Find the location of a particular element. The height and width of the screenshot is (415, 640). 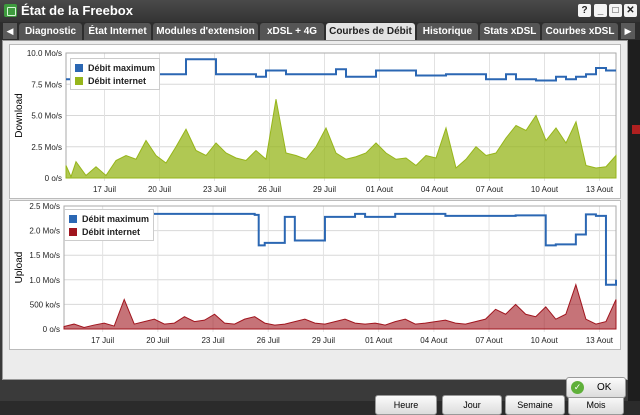

y-tick-label: 1.0 Mo/s is located at coordinates (44, 280).